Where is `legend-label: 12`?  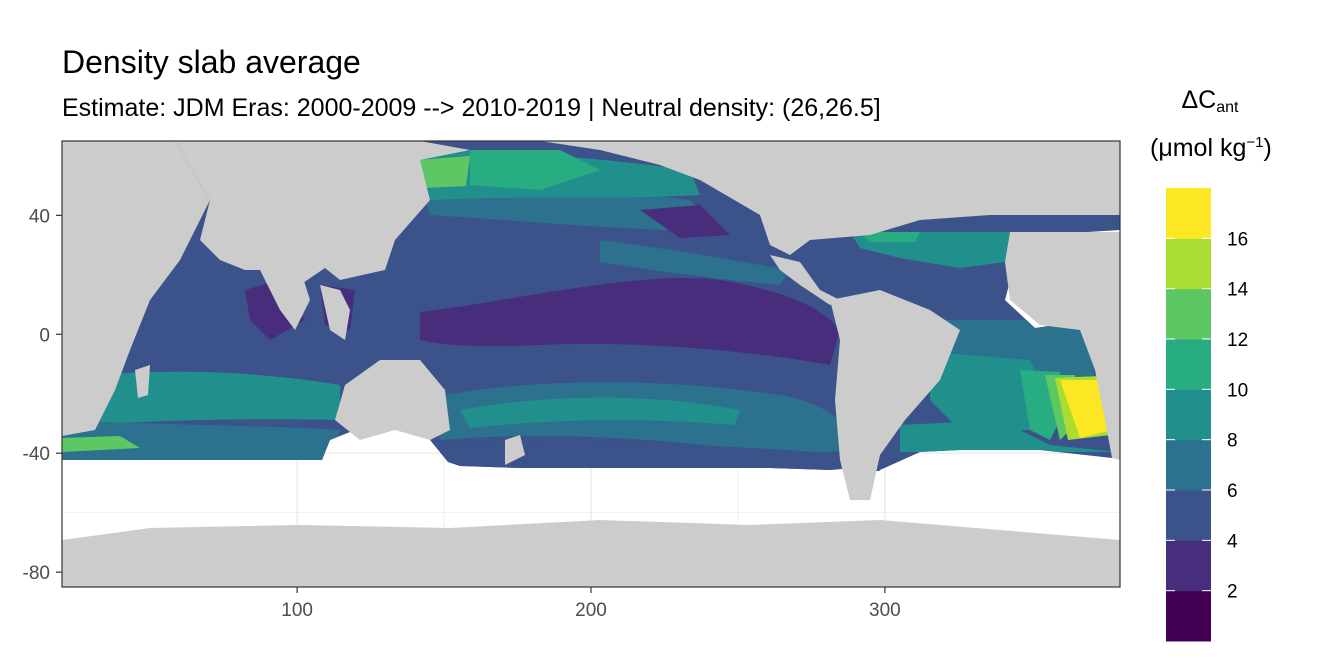 legend-label: 12 is located at coordinates (1237, 340).